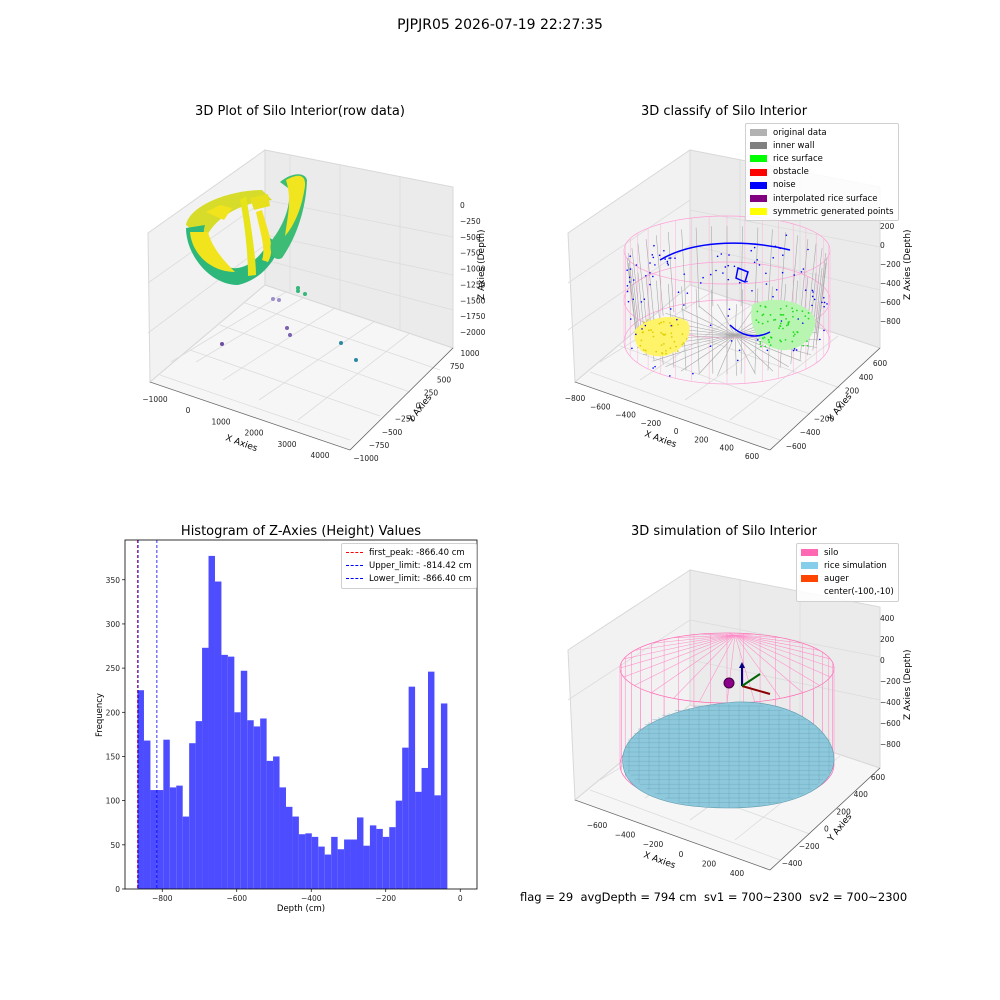 The image size is (1000, 1000). Describe the element at coordinates (758, 133) in the screenshot. I see `swatch-original` at that location.